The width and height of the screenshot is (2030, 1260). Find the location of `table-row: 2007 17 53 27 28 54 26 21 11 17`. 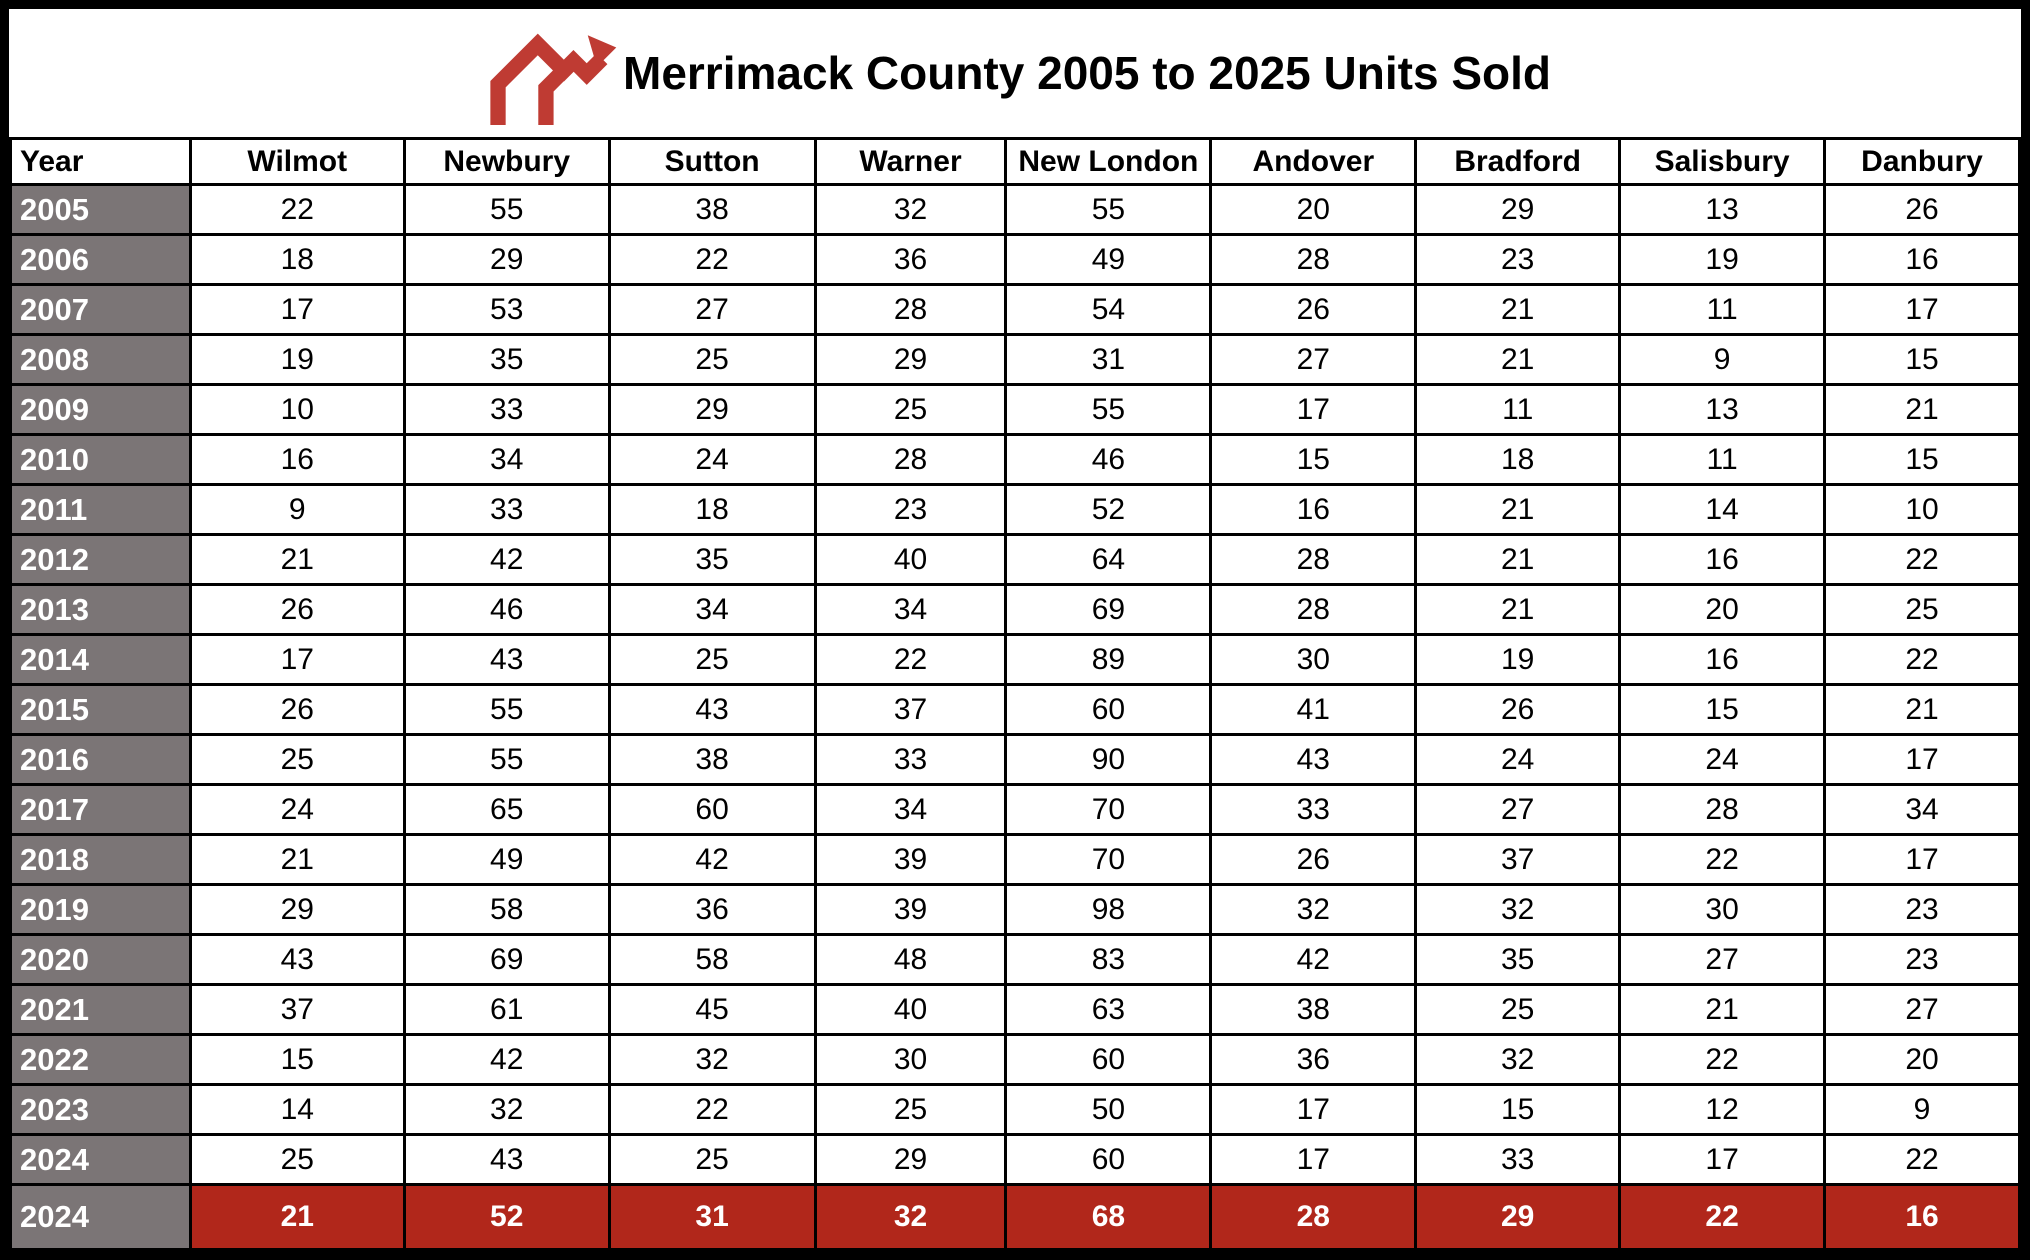

table-row: 2007 17 53 27 28 54 26 21 11 17 is located at coordinates (1015, 309).